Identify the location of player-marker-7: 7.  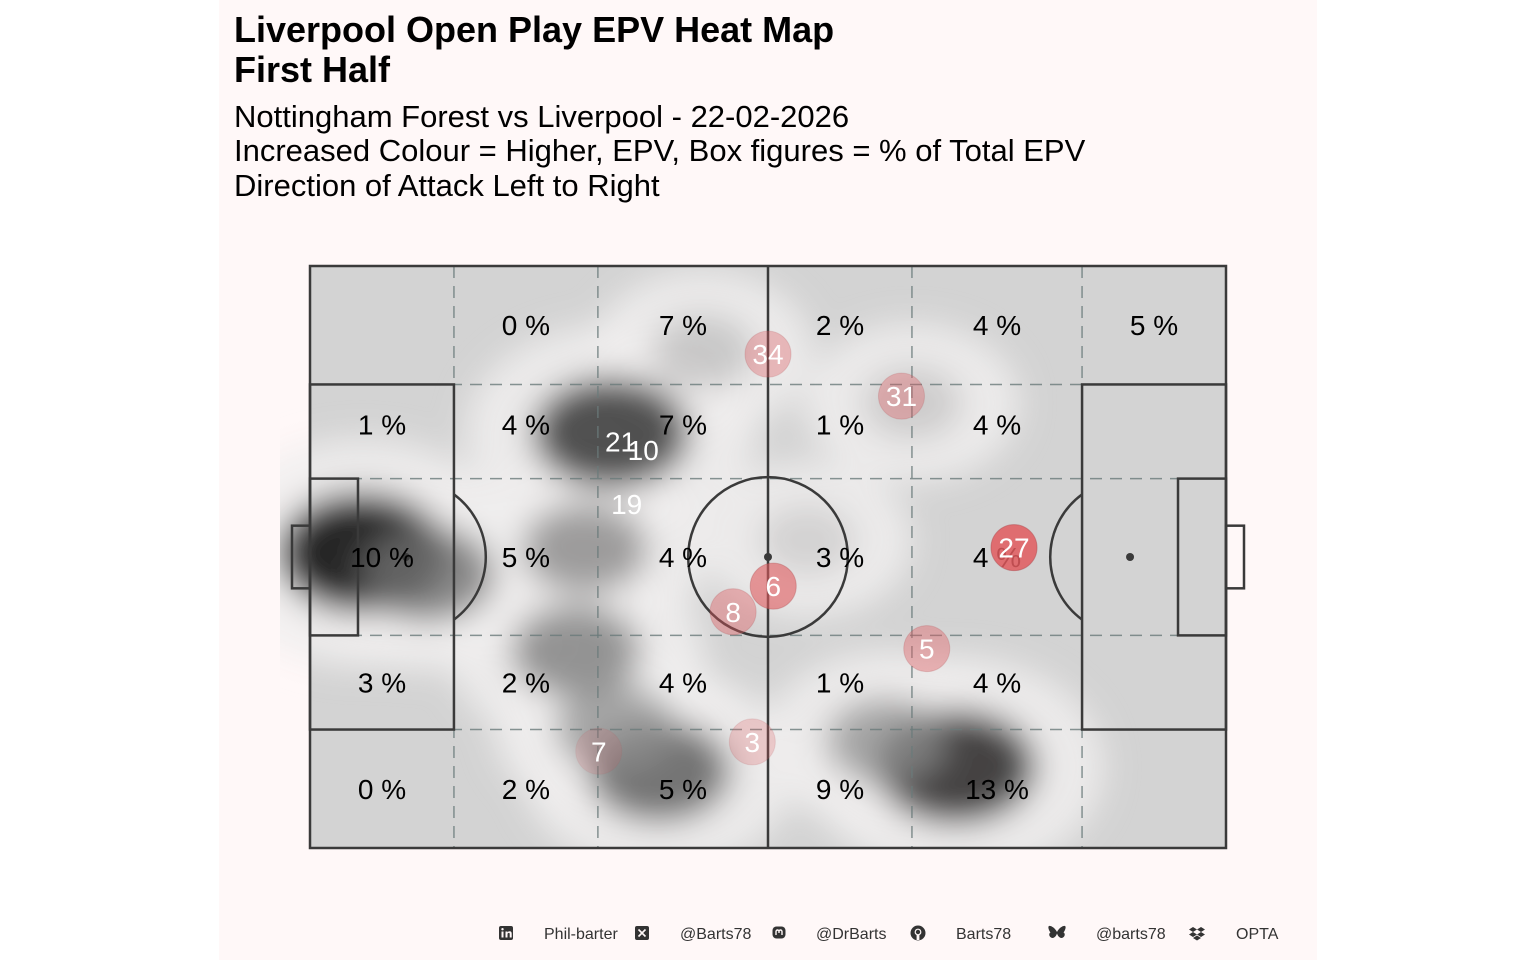
(599, 751).